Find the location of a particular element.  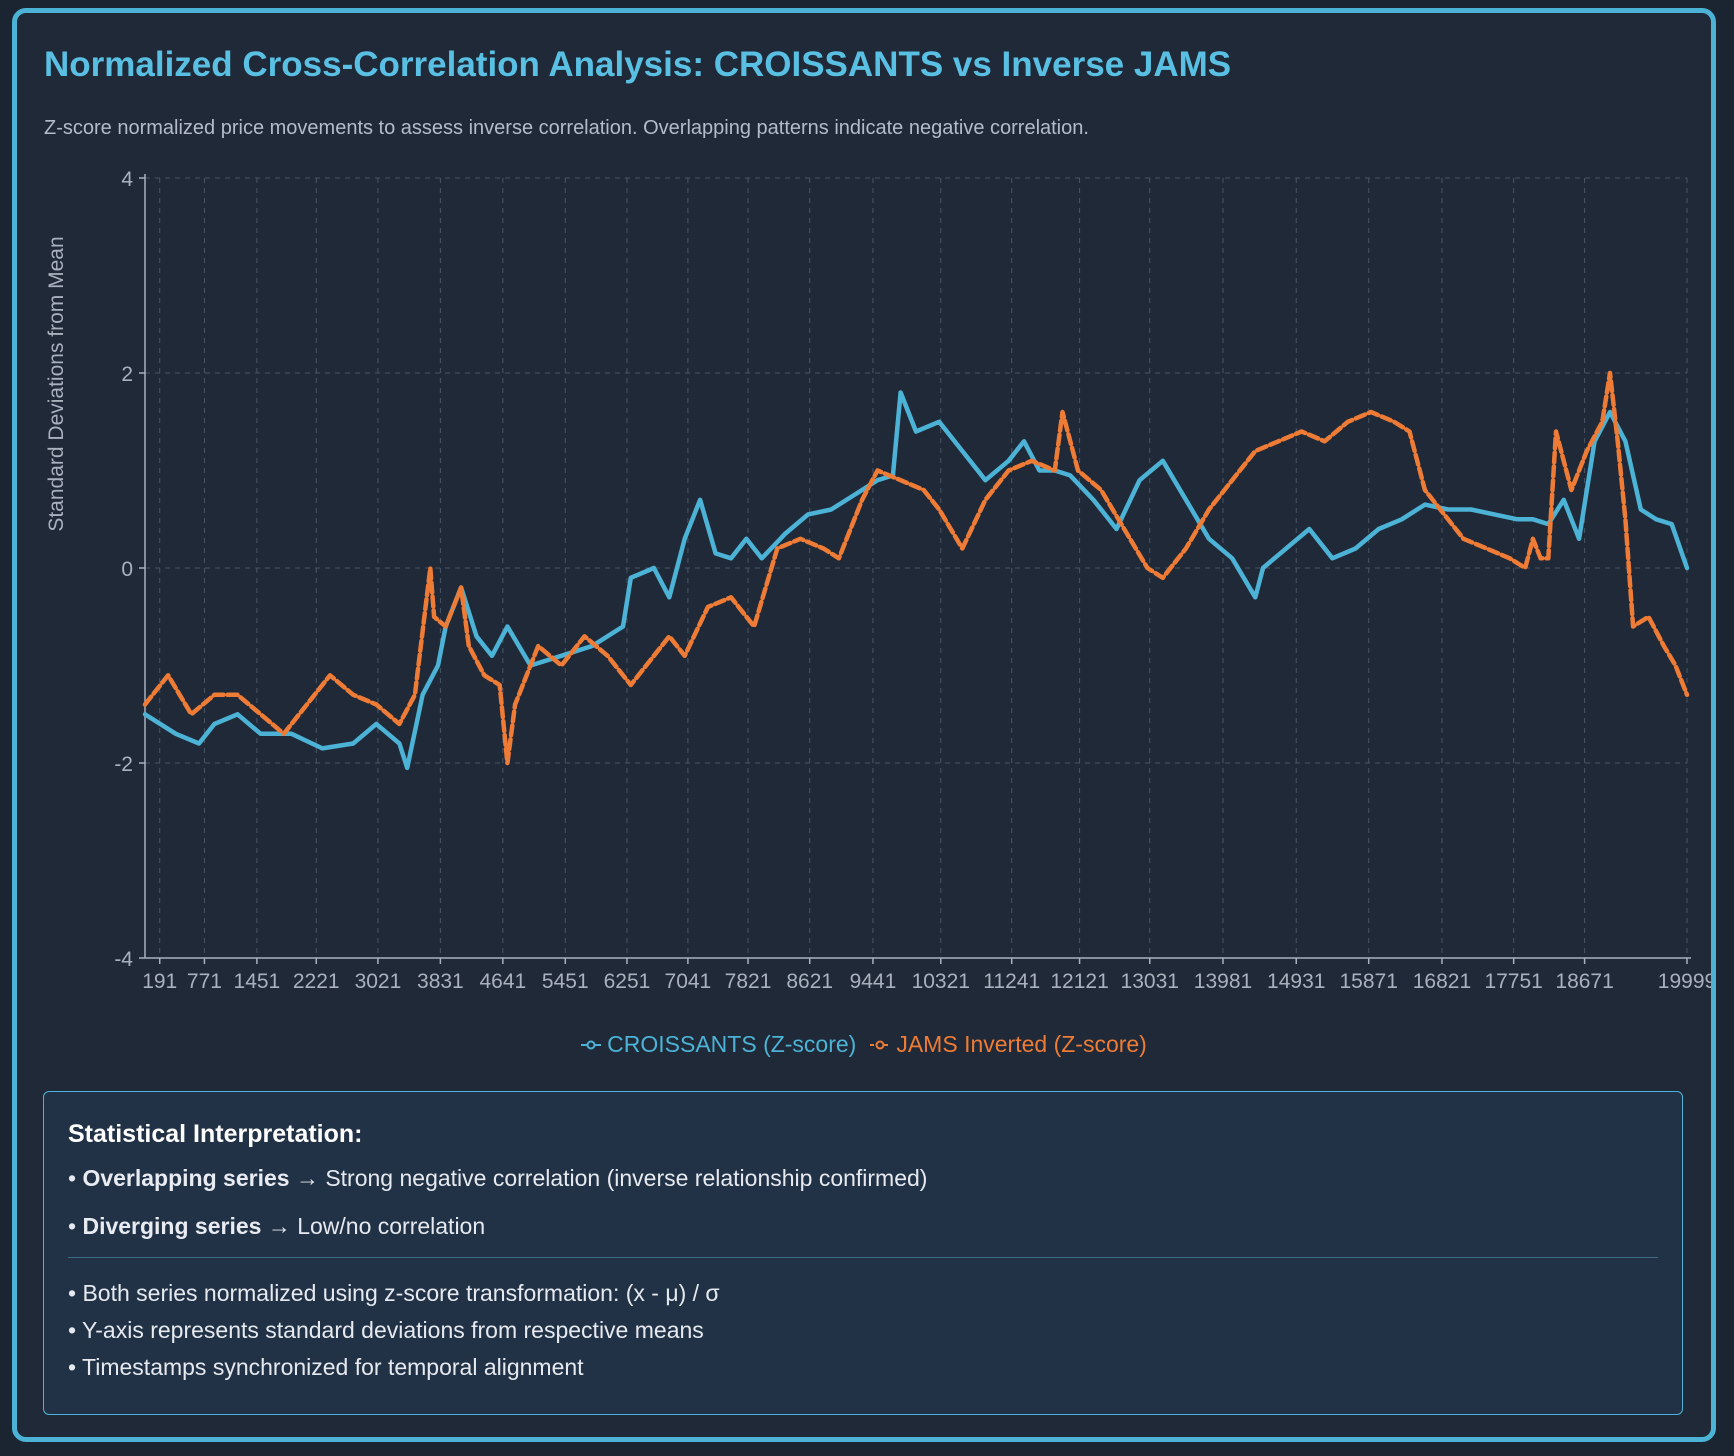

x-tick-label: 7821 is located at coordinates (748, 981).